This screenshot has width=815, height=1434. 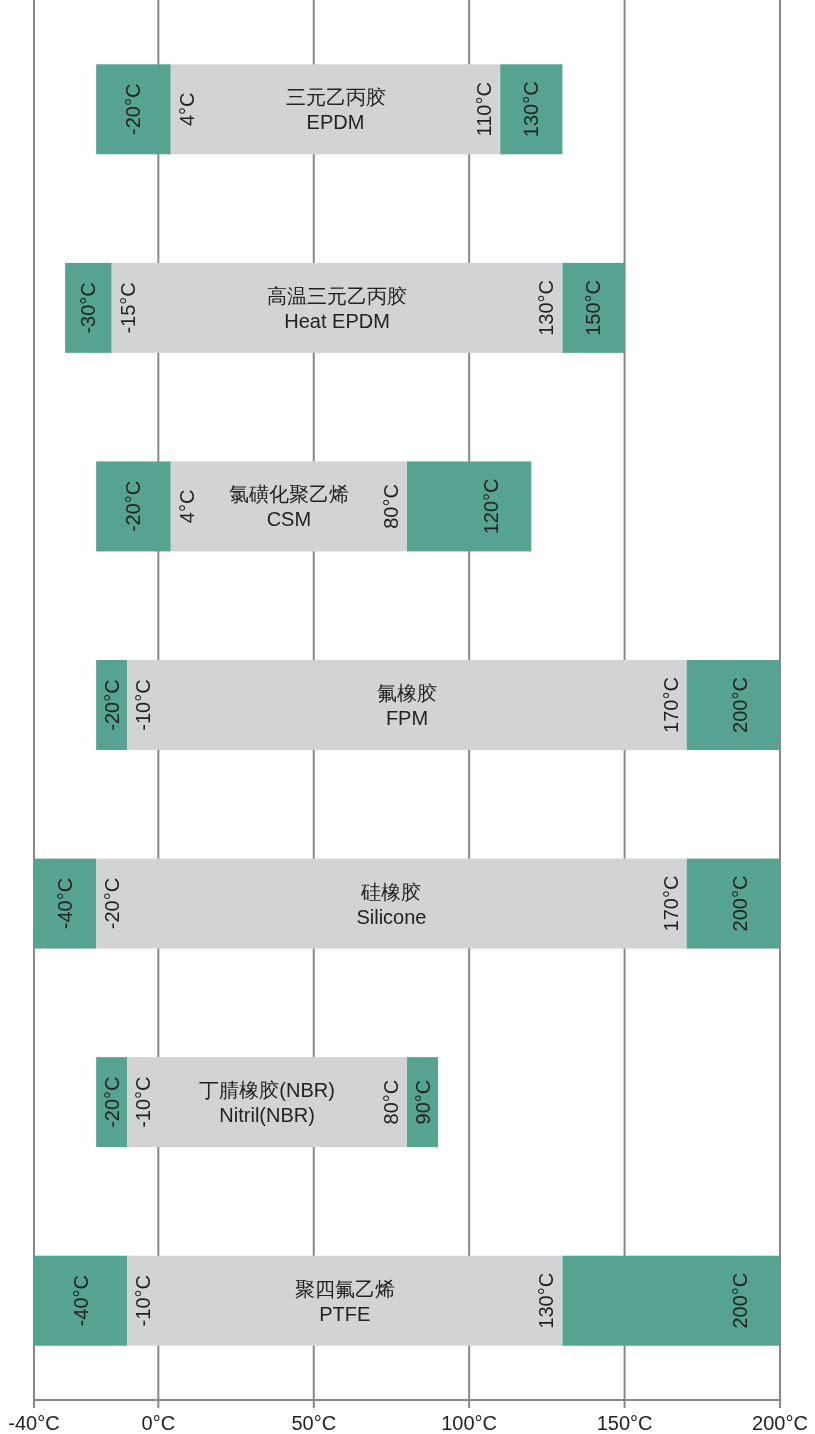 What do you see at coordinates (491, 506) in the screenshot?
I see `annotation: 120°C` at bounding box center [491, 506].